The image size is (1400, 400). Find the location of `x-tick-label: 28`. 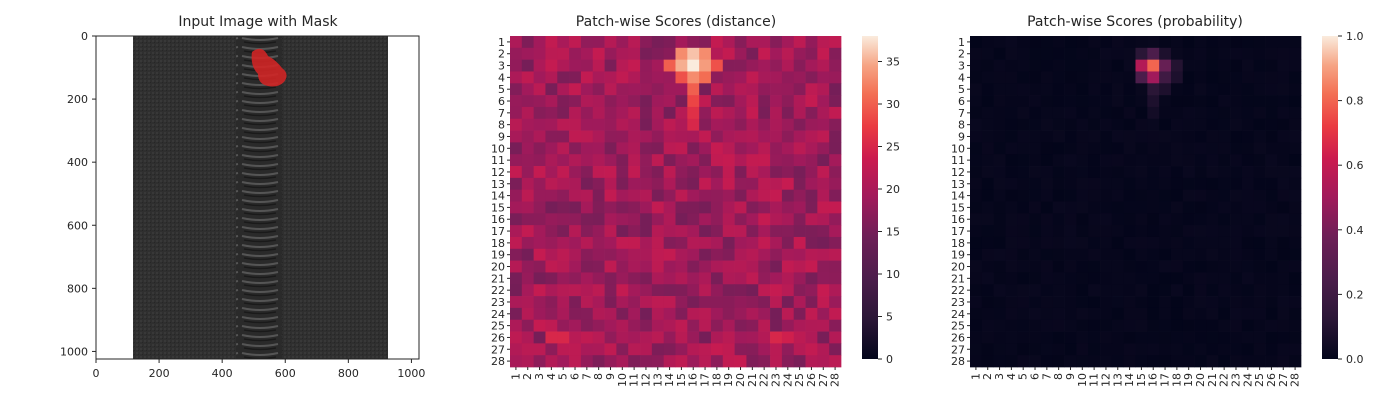

x-tick-label: 28 is located at coordinates (835, 380).